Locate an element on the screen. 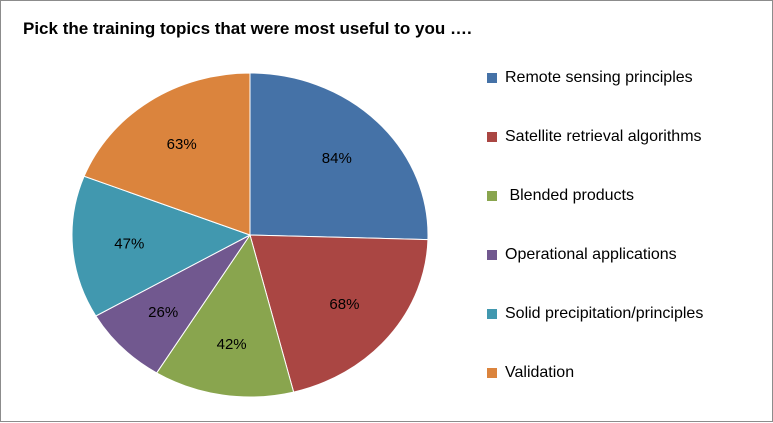 The width and height of the screenshot is (773, 423). legend-item-satellite-retrieval: Satellite retrieval algorithms is located at coordinates (594, 137).